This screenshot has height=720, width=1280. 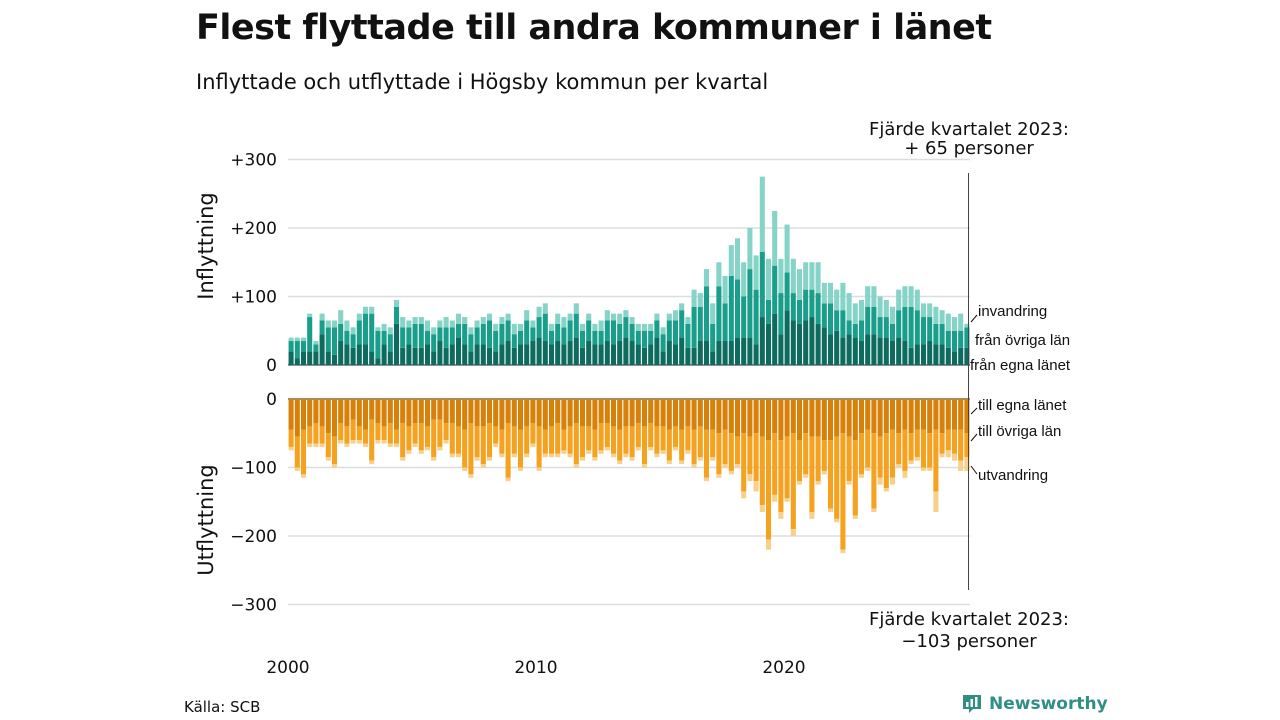 I want to click on leader-till-ovriga, so click(x=974, y=437).